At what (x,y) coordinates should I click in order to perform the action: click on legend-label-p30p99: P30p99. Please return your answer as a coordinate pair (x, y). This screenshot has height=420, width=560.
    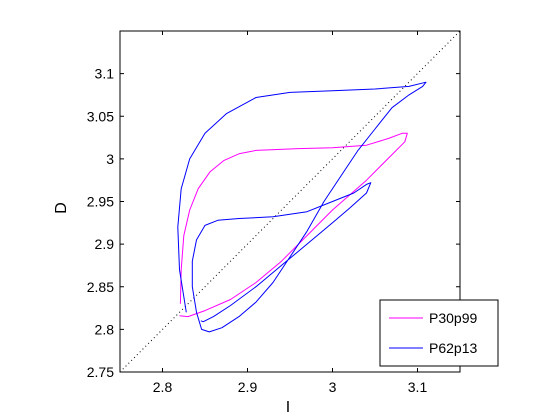
    Looking at the image, I should click on (453, 318).